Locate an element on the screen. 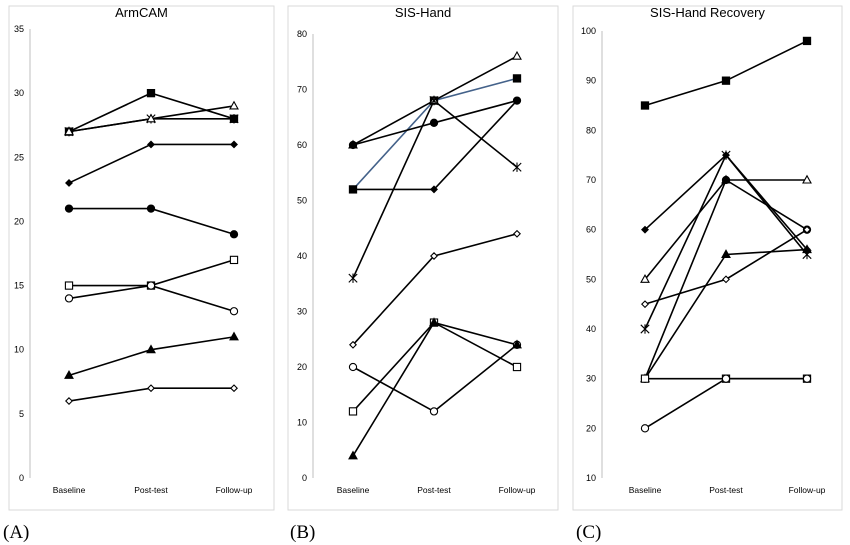 This screenshot has height=545, width=850. panel-label: (B) is located at coordinates (302, 532).